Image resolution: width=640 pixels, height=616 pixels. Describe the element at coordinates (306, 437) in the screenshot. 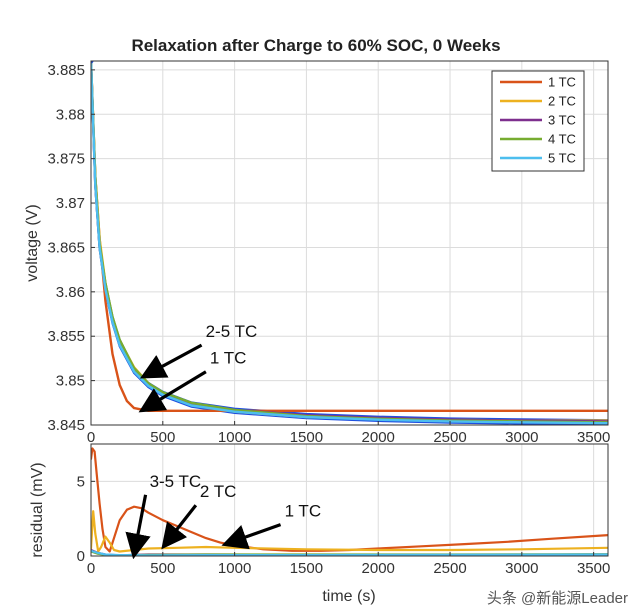

I see `voltage-x-tick-label: 1500` at that location.